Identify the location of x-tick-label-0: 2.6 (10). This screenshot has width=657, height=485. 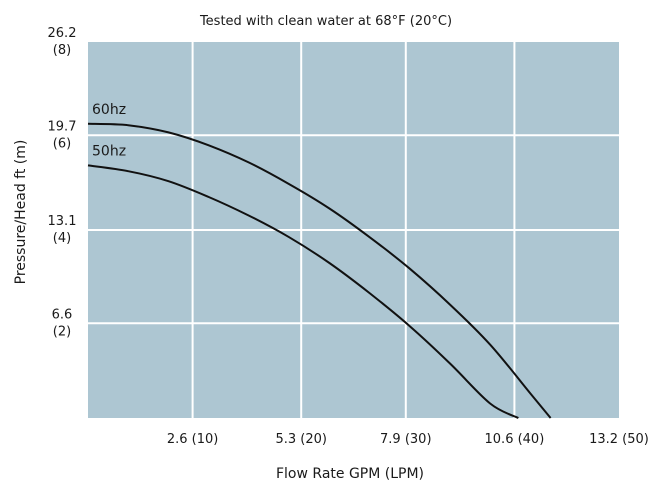
(193, 439).